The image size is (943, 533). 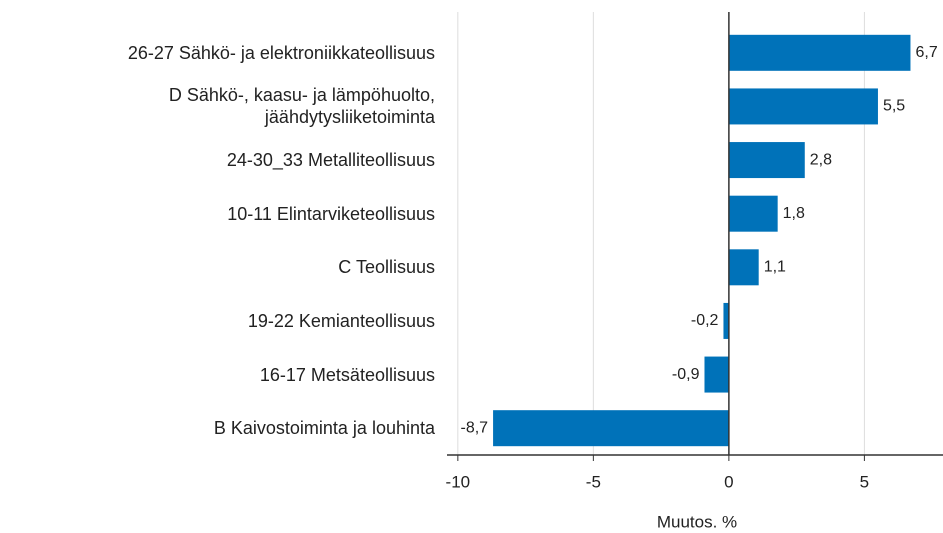 I want to click on value-label: 2,8, so click(x=821, y=159).